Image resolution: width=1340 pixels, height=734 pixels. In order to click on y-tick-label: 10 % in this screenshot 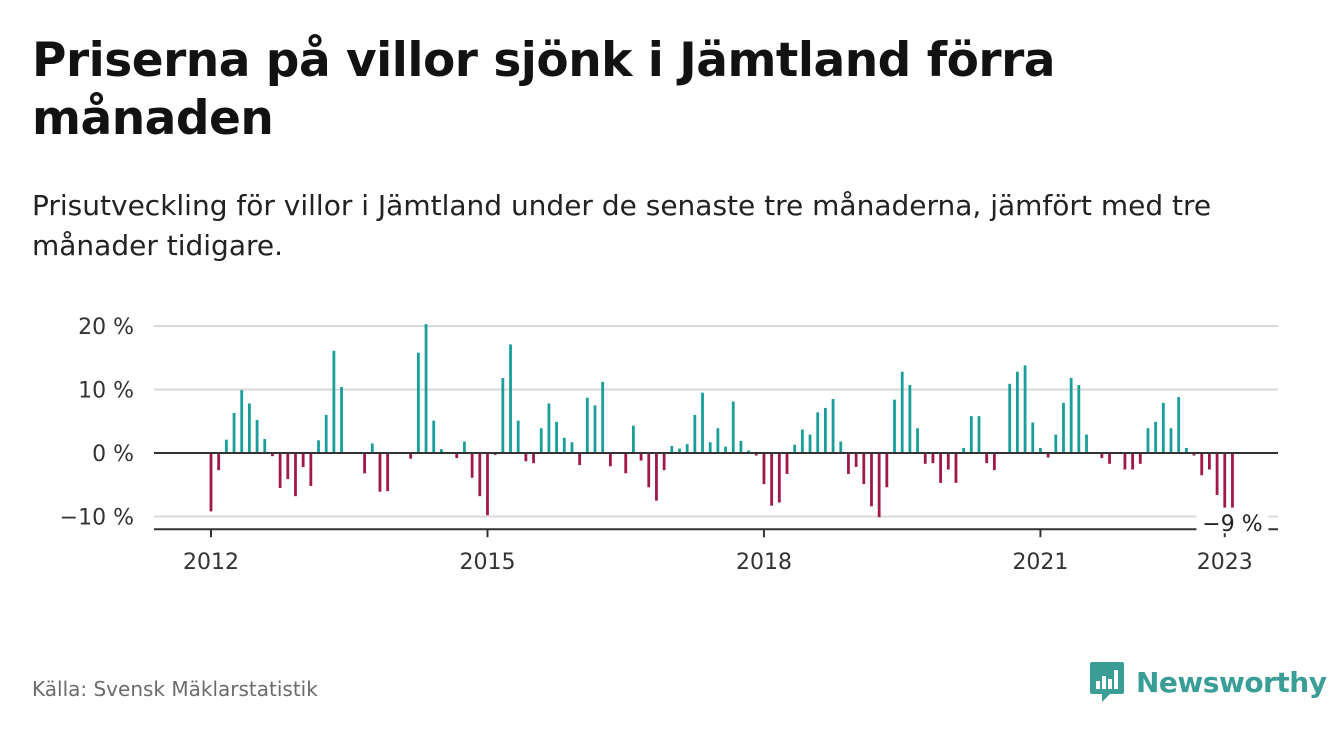, I will do `click(106, 391)`.